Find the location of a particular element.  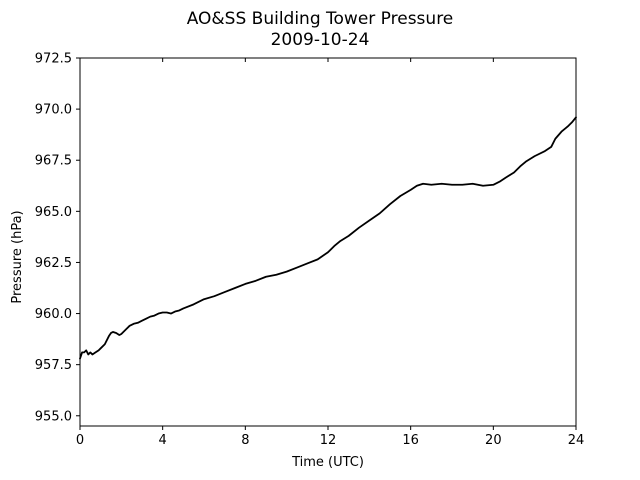

y-axis-label: Pressure (hPa) is located at coordinates (17, 256).